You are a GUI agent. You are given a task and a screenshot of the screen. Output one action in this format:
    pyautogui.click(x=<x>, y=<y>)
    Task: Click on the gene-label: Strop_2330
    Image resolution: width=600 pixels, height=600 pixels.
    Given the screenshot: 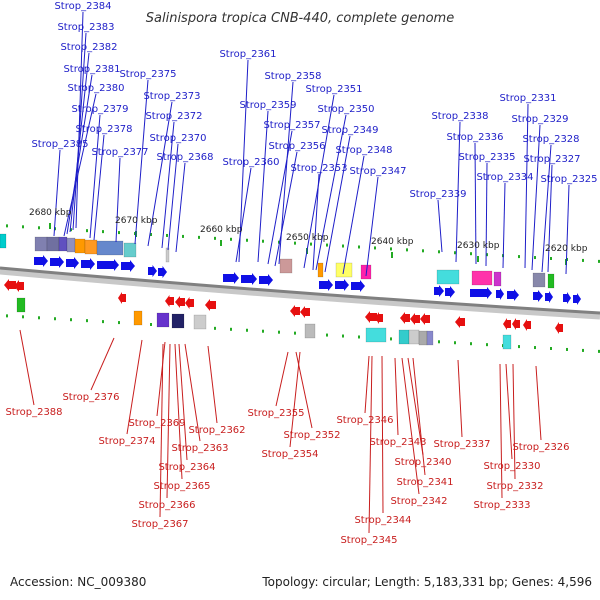 What is the action you would take?
    pyautogui.click(x=511, y=466)
    